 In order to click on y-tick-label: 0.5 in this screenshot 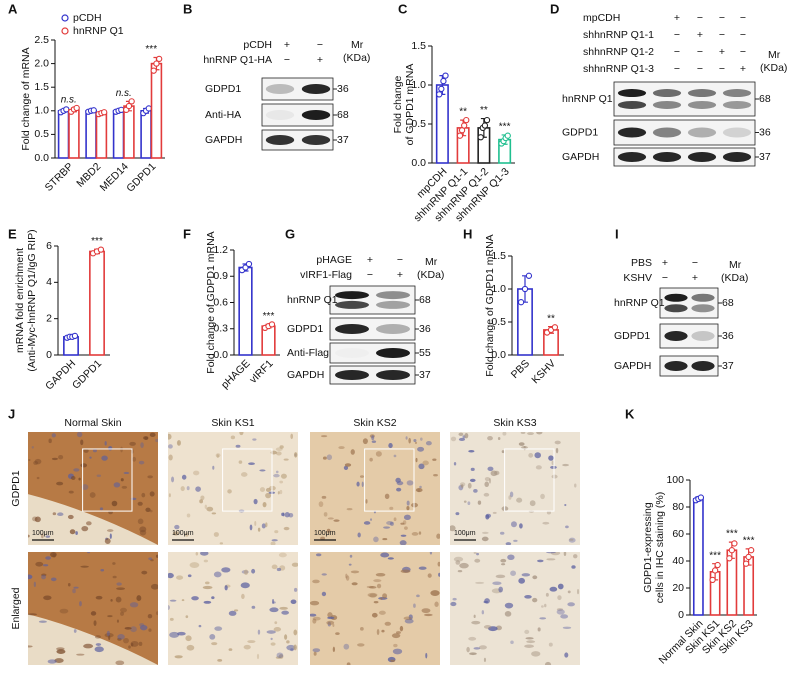, I will do `click(498, 322)`.